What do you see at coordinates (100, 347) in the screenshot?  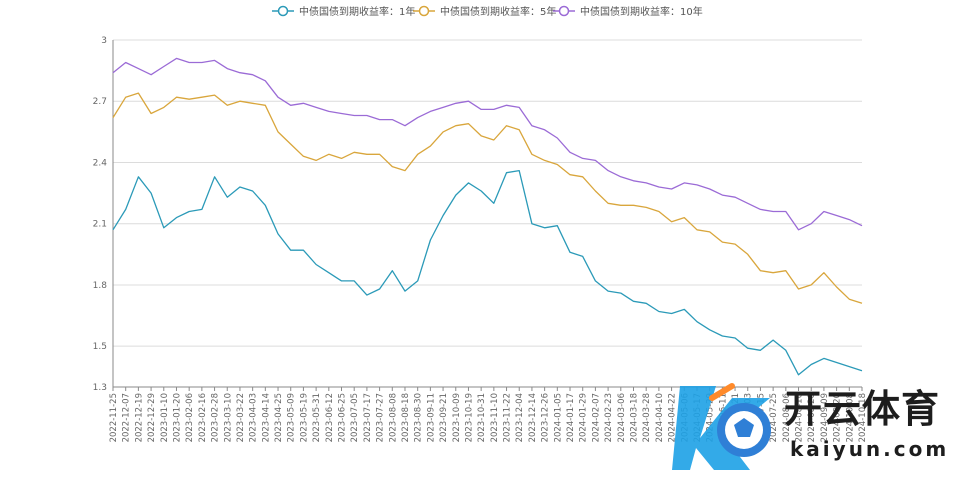 I see `y-tick-label: 1.5` at bounding box center [100, 347].